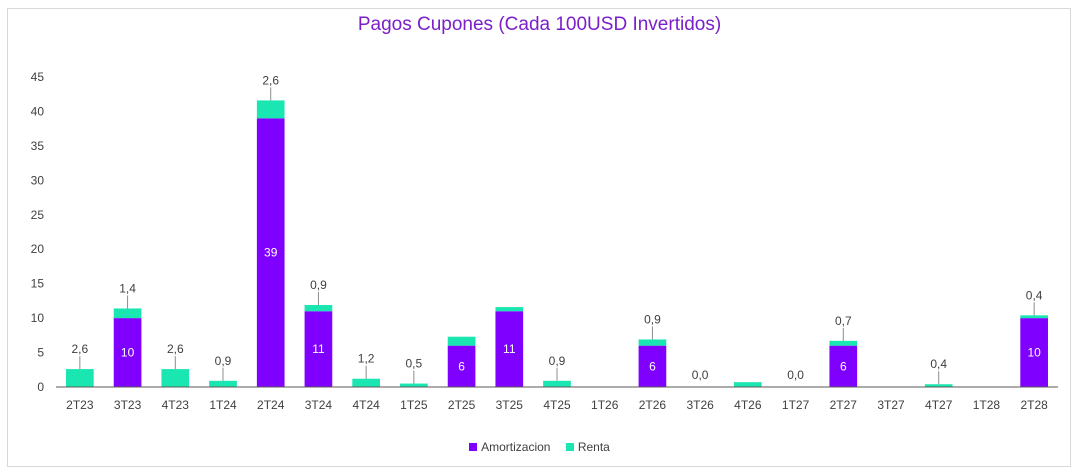  What do you see at coordinates (569, 447) in the screenshot?
I see `legend-swatch-renta` at bounding box center [569, 447].